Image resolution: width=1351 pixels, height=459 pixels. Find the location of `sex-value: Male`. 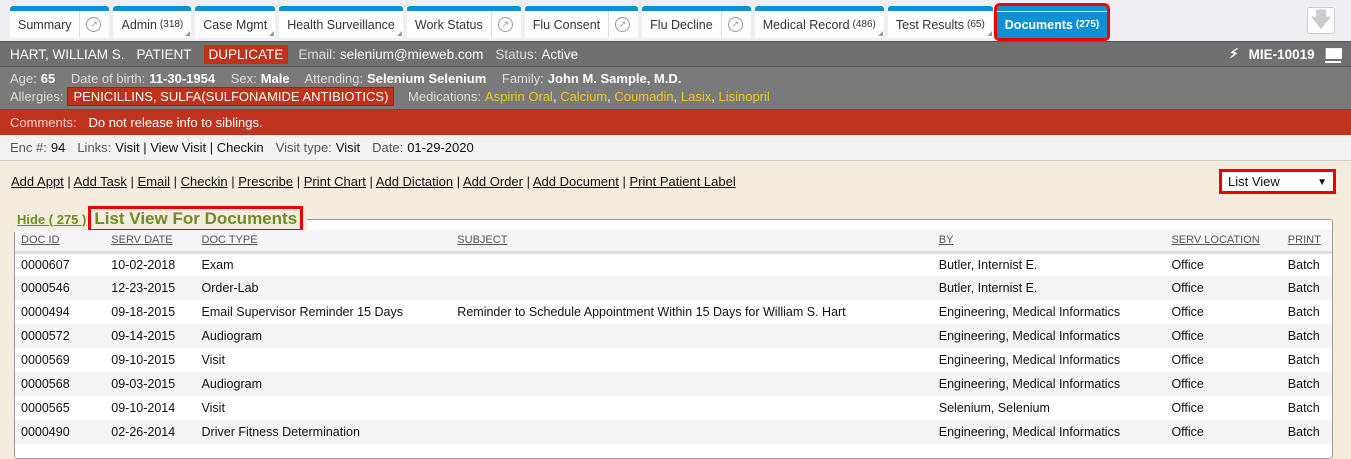

sex-value: Male is located at coordinates (275, 78).